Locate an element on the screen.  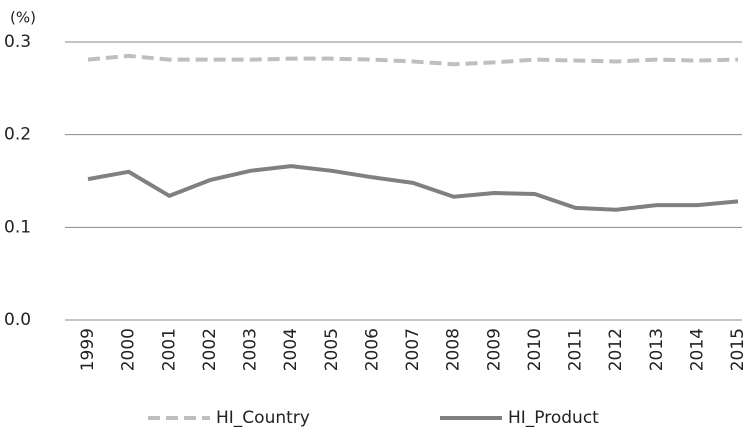
y-tick-label: 0.2 is located at coordinates (17, 135).